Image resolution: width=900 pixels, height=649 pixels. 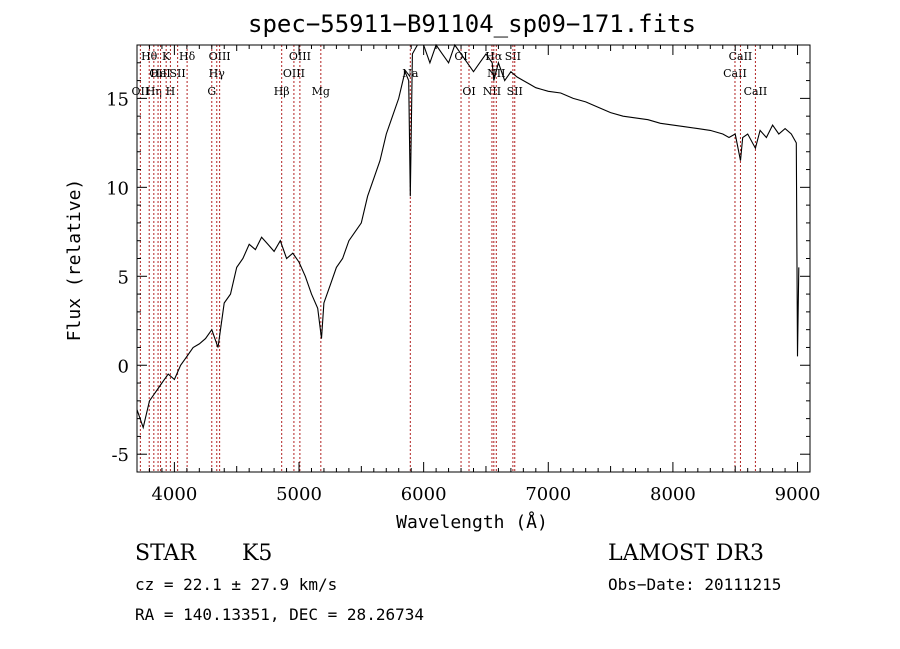 I want to click on line-marker-label: NII, so click(x=492, y=91).